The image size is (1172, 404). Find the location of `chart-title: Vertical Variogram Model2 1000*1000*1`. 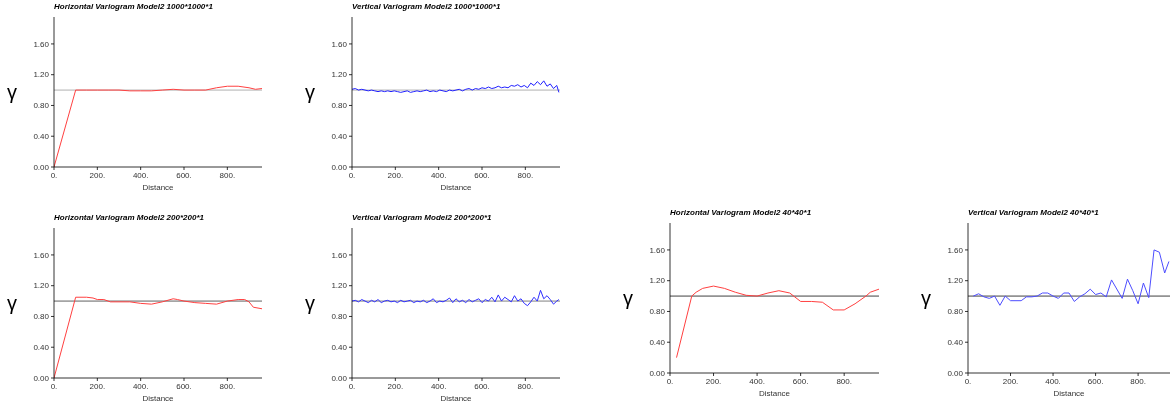

chart-title: Vertical Variogram Model2 1000*1000*1 is located at coordinates (426, 6).